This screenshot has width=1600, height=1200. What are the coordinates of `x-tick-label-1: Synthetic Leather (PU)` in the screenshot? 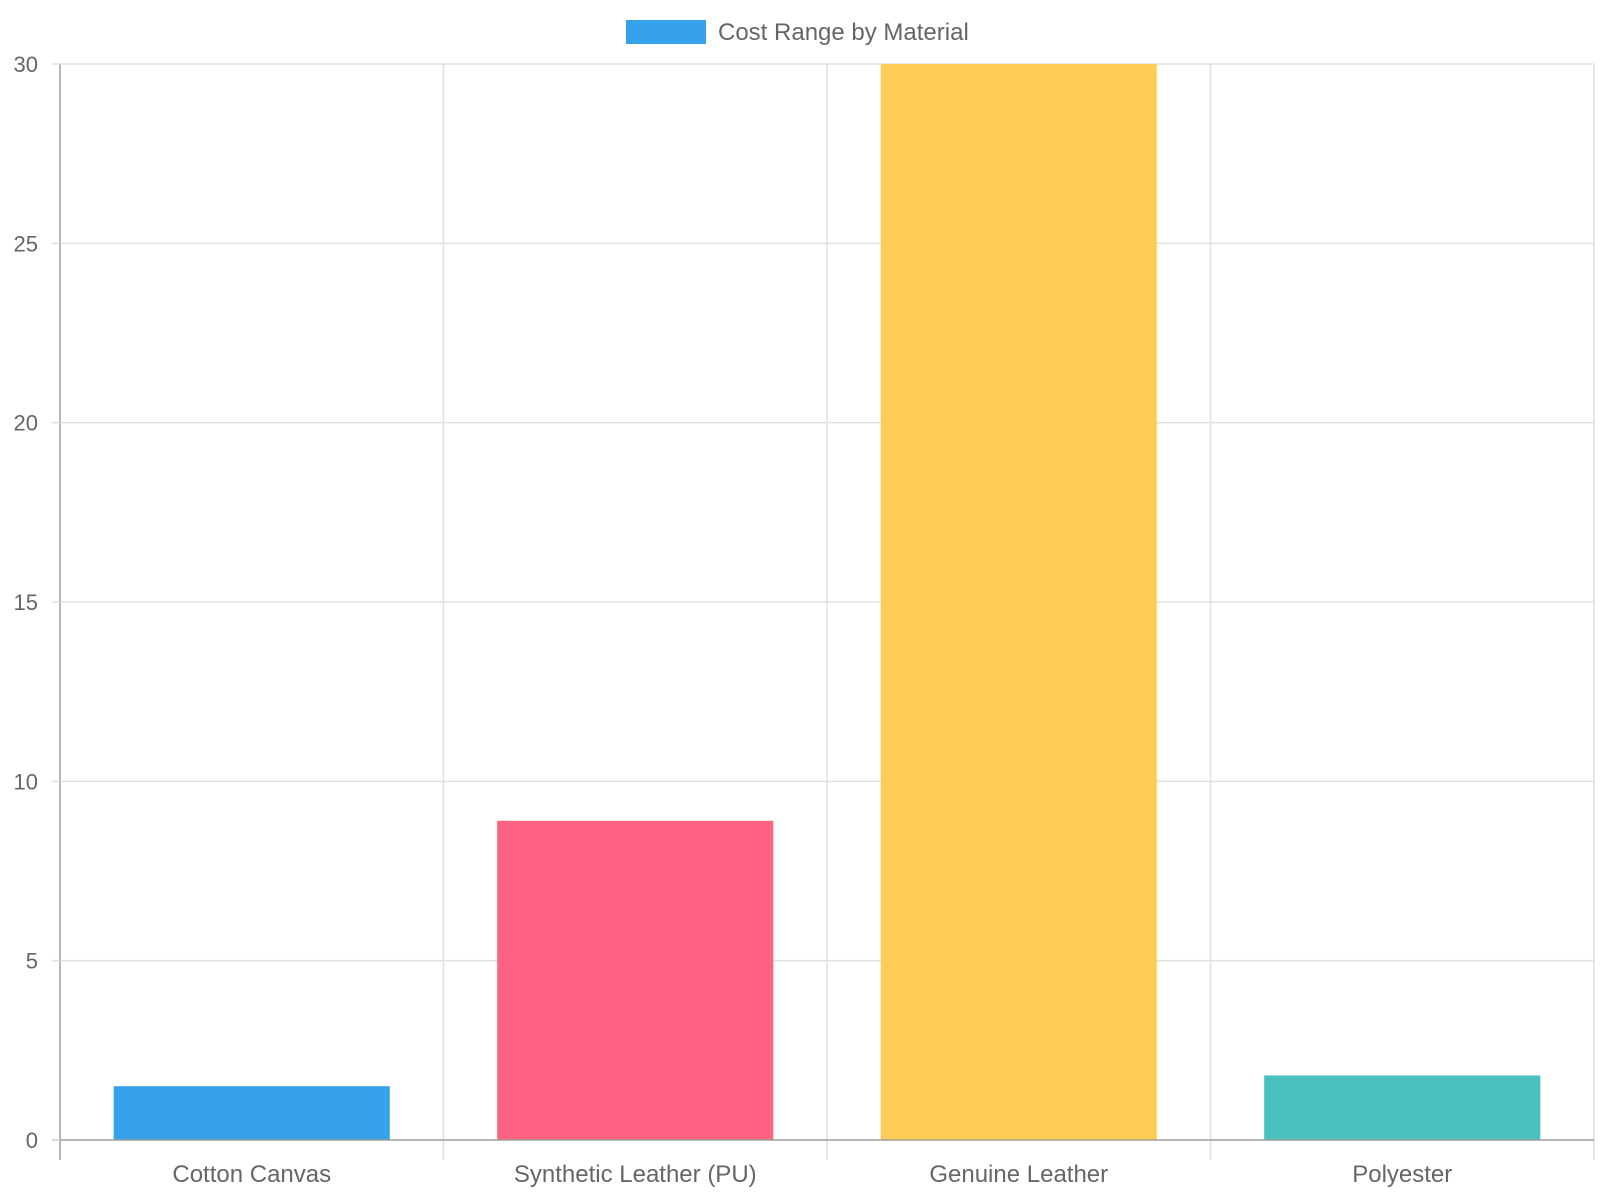 It's located at (635, 1174).